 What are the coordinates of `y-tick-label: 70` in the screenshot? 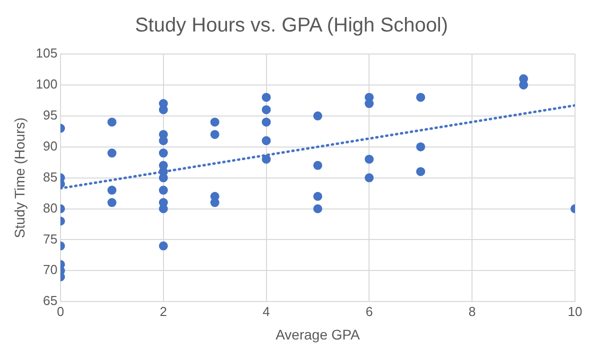 It's located at (50, 270).